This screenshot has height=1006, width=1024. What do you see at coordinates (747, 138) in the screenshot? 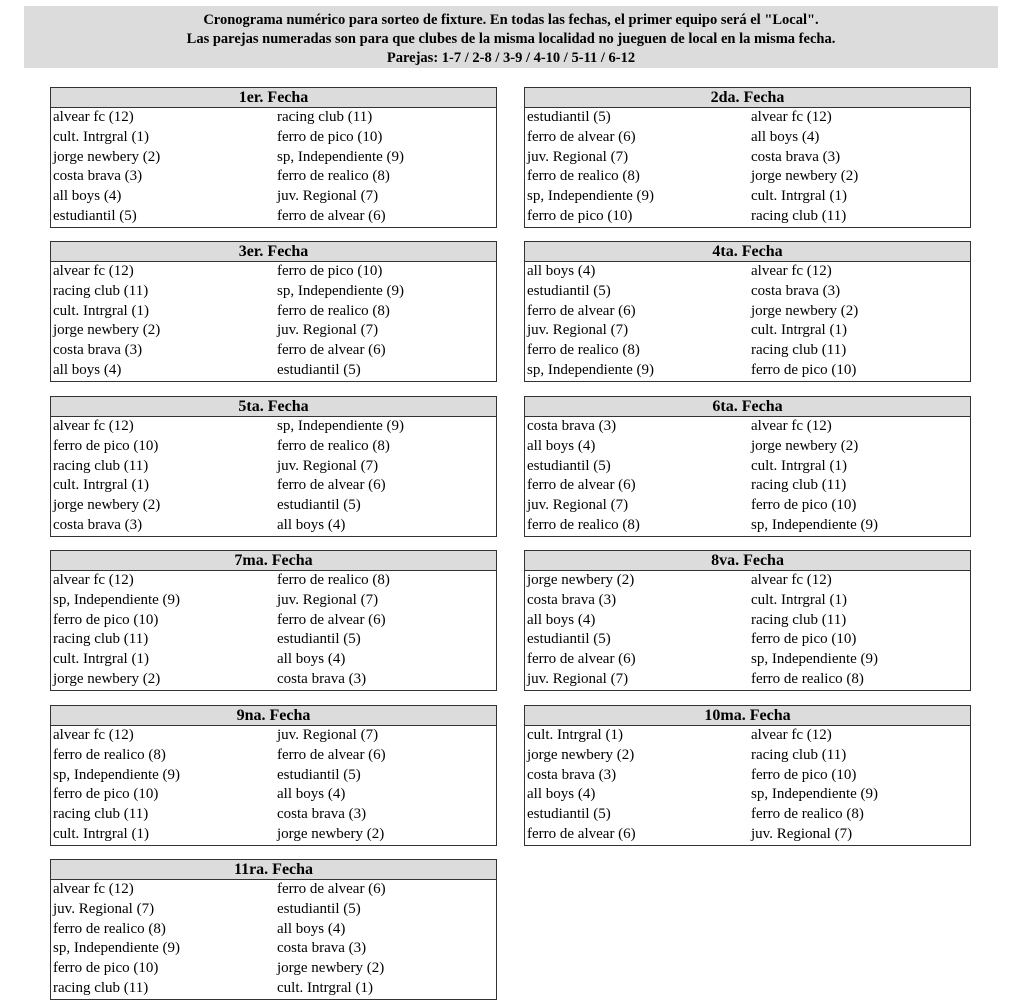
I see `match-row: ferro de alvear (6) all boys (4)` at bounding box center [747, 138].